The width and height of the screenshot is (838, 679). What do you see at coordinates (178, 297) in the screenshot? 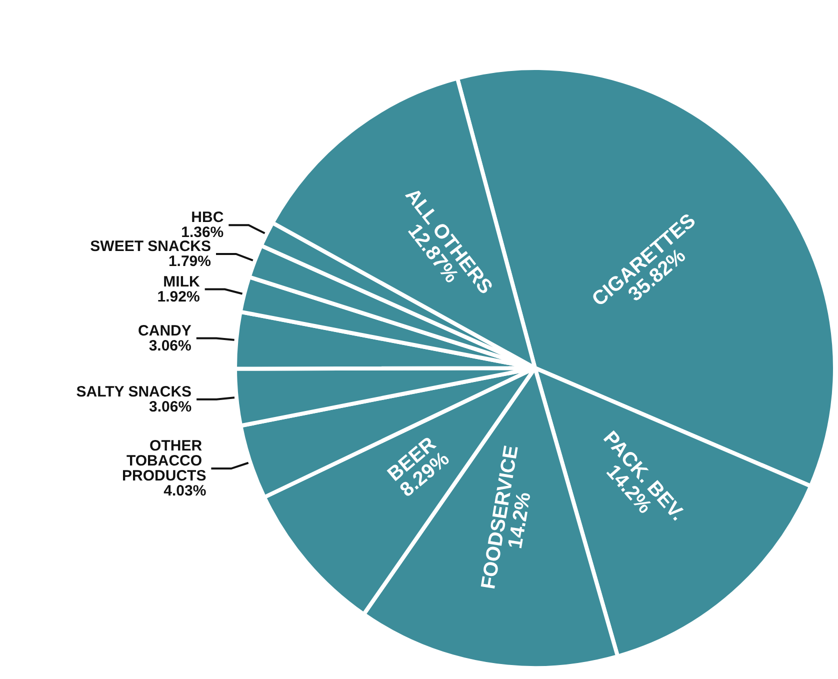
I see `data-label: 1.92%` at bounding box center [178, 297].